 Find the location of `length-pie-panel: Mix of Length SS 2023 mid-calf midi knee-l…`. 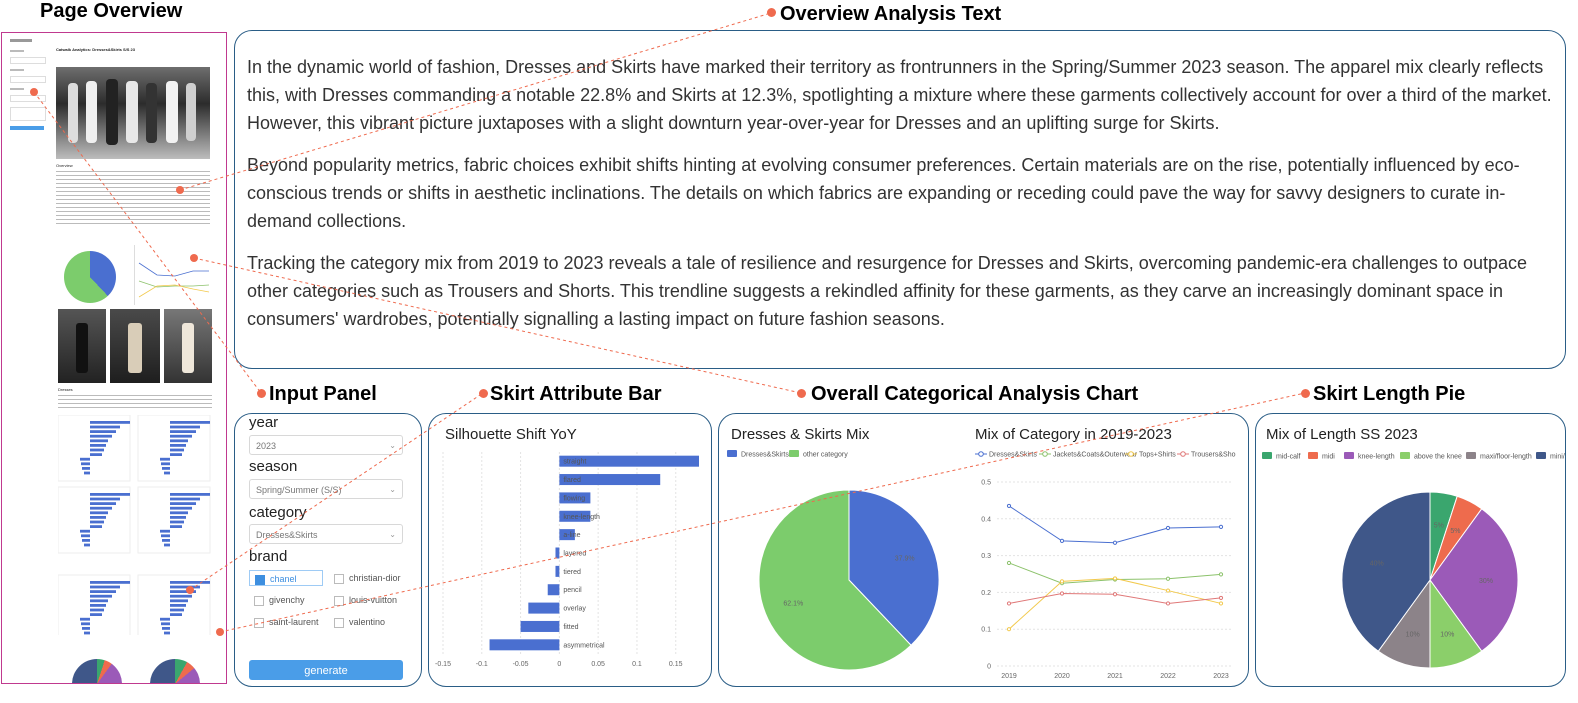

length-pie-panel: Mix of Length SS 2023 mid-calf midi knee-l… is located at coordinates (1410, 550).